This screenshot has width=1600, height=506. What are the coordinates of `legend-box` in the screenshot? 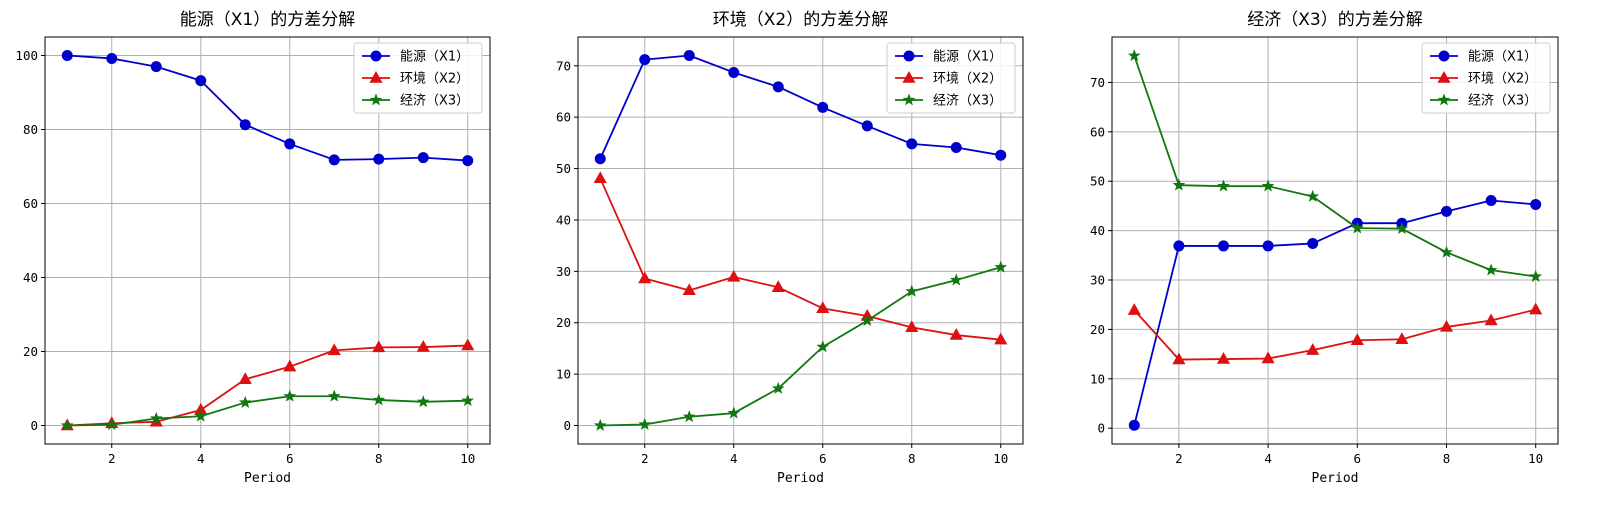 It's located at (1486, 78).